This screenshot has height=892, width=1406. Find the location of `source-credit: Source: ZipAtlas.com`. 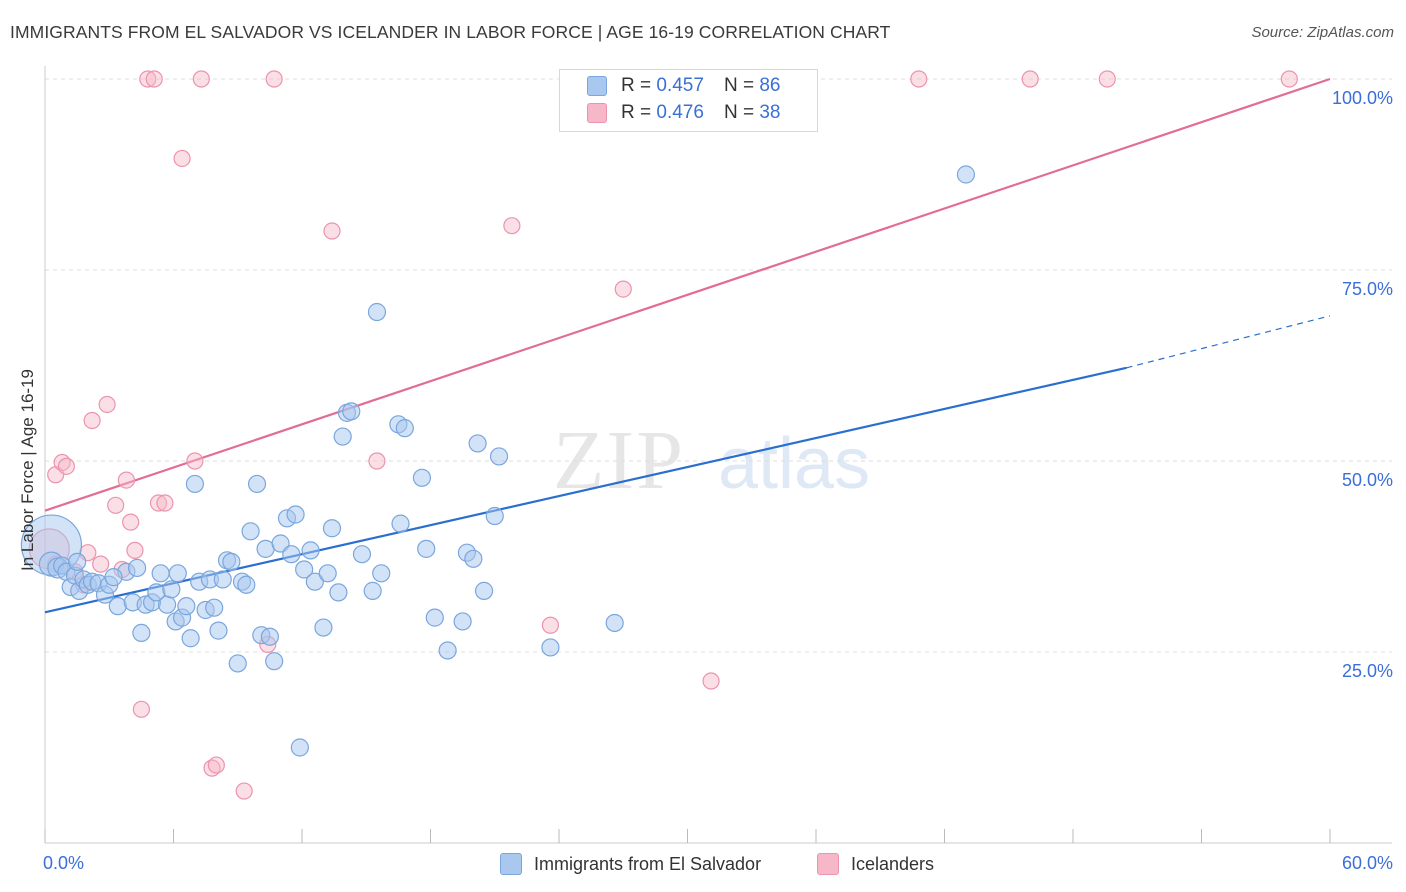

source-credit: Source: ZipAtlas.com is located at coordinates (1322, 32).